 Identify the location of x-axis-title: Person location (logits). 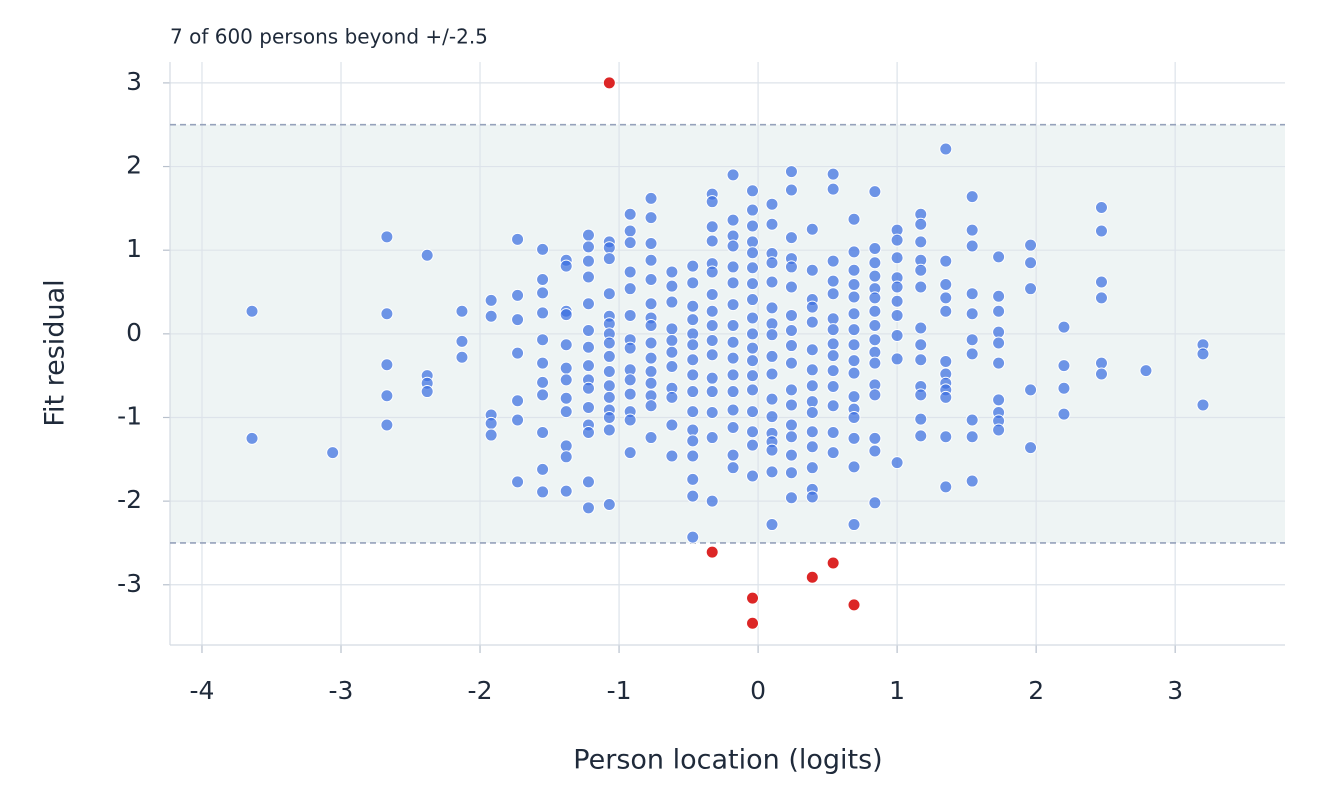
(727, 760).